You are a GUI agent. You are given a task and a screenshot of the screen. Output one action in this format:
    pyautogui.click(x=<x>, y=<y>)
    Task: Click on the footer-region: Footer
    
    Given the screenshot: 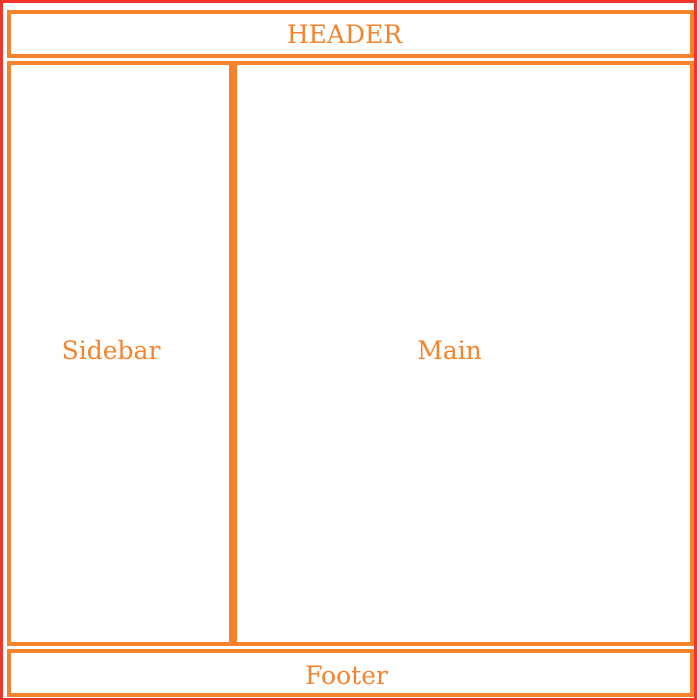 What is the action you would take?
    pyautogui.click(x=350, y=673)
    